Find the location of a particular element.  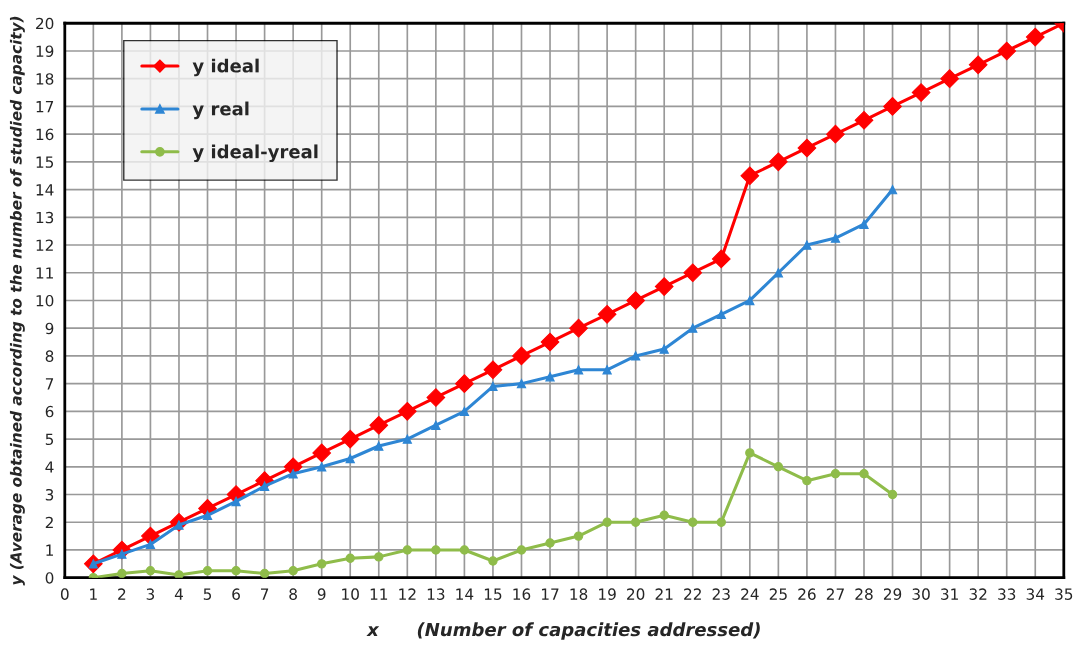

x-tick-label: 10 is located at coordinates (350, 594).